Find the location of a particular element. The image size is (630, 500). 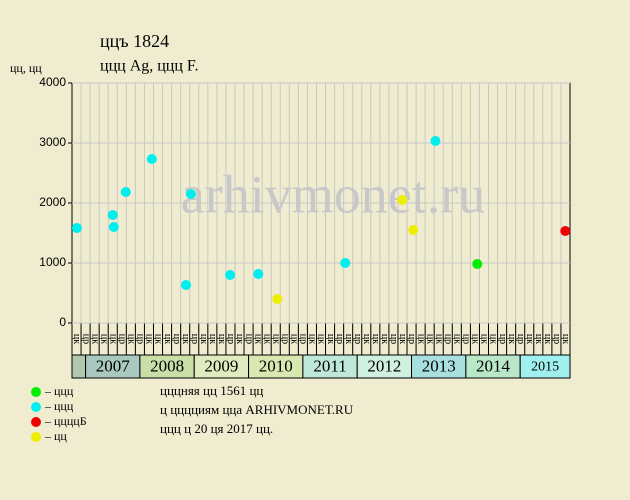

y-tick-label: 1000 is located at coordinates (52, 262).